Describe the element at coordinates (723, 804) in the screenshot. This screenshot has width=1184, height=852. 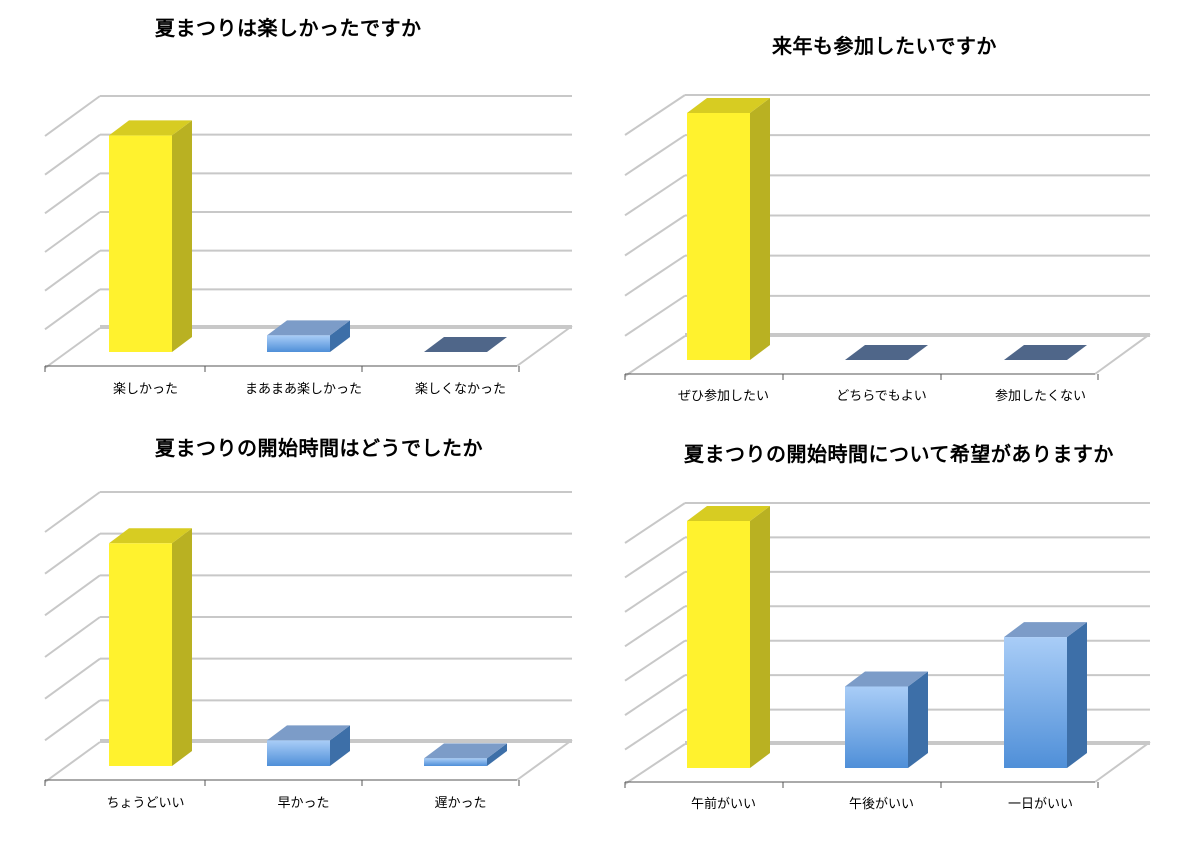
I see `x-tick-label: 午前がいい` at that location.